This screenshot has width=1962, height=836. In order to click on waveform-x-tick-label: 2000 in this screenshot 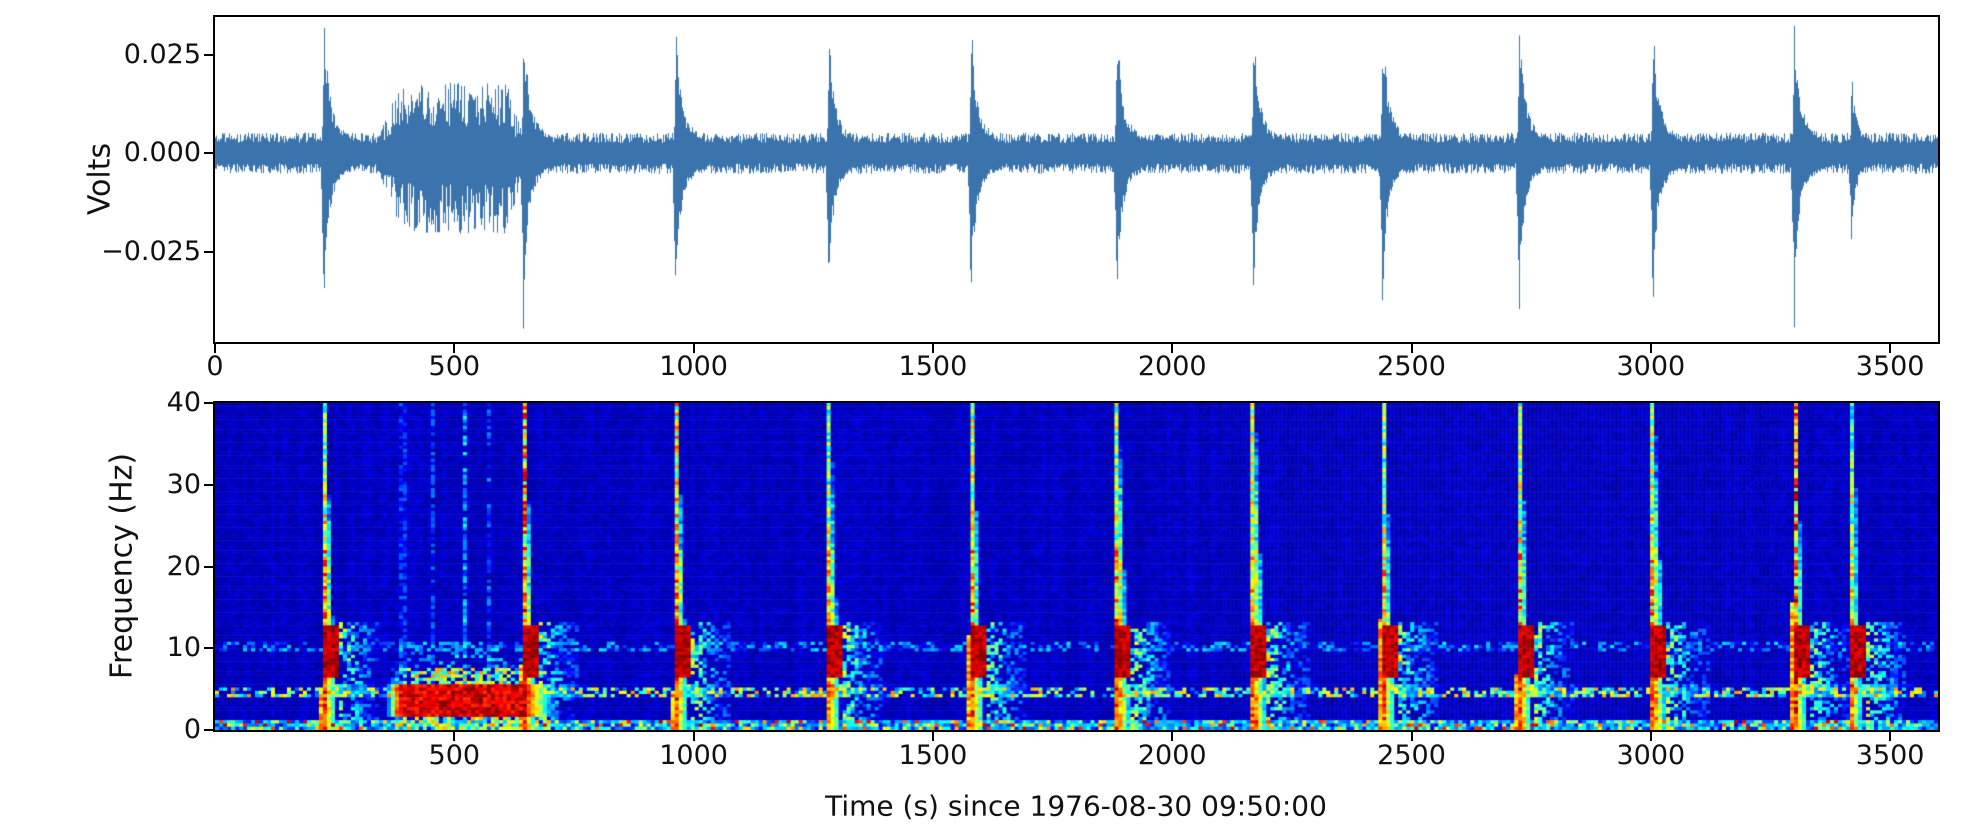, I will do `click(1172, 366)`.